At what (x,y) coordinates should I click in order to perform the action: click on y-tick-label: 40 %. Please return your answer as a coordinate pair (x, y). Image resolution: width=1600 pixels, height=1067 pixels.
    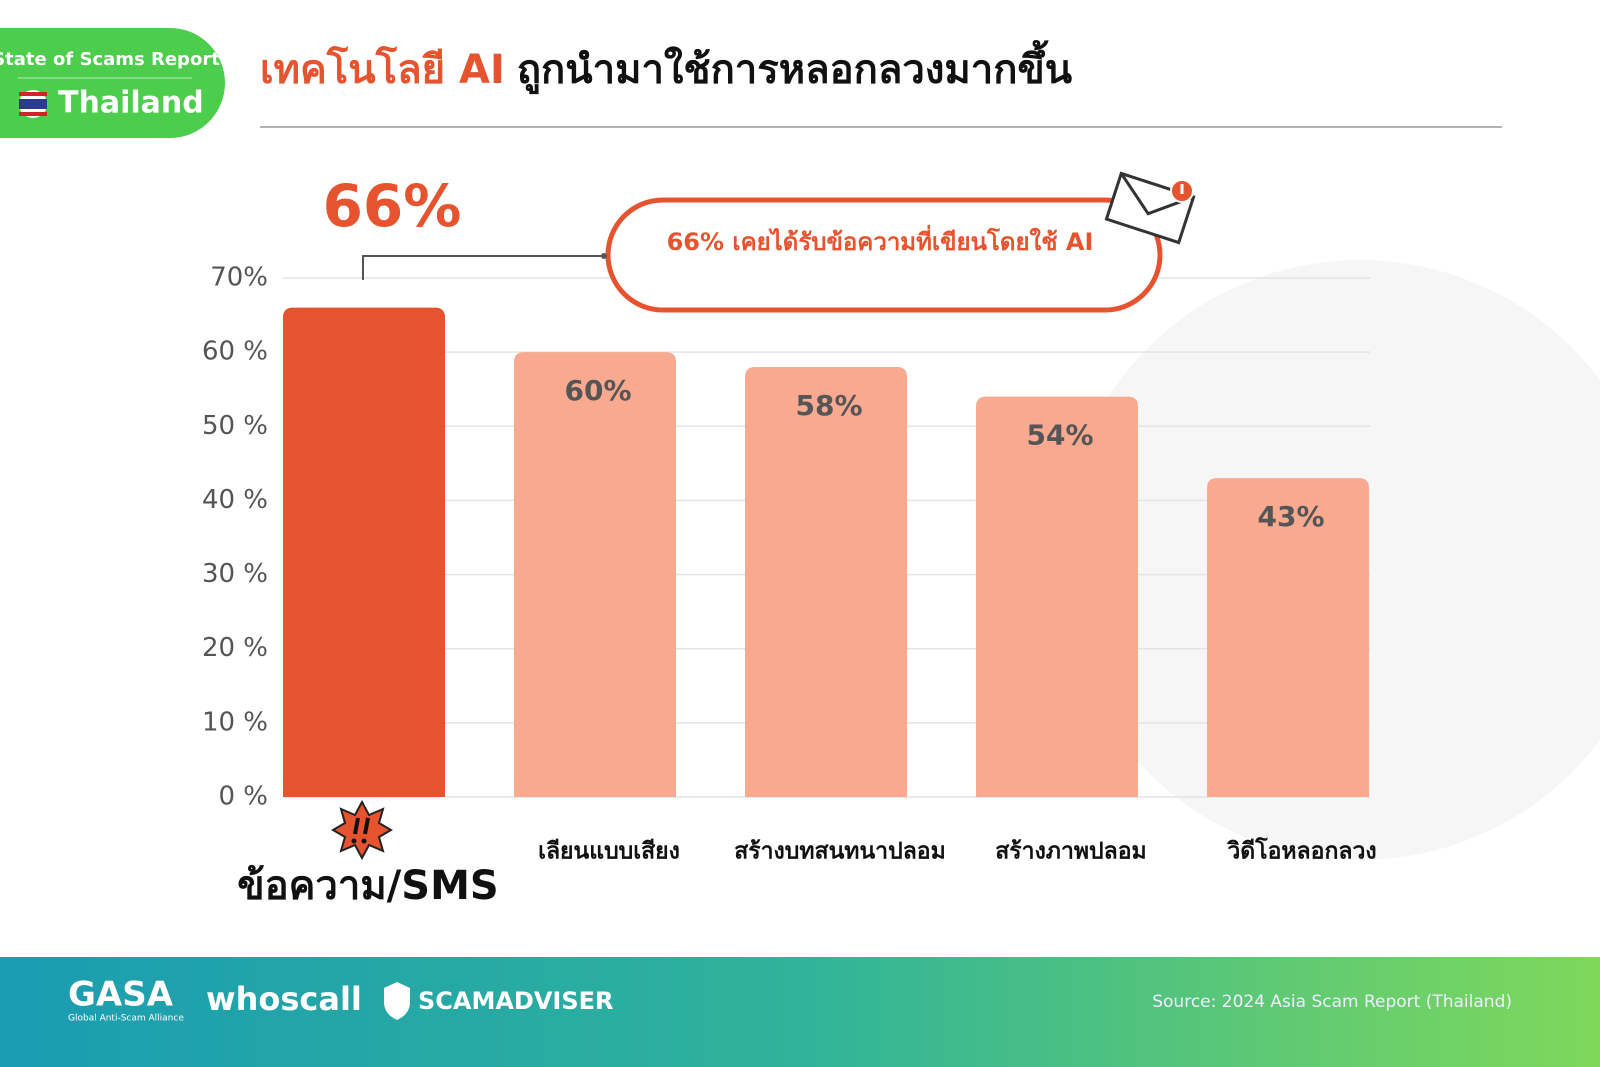
    Looking at the image, I should click on (235, 500).